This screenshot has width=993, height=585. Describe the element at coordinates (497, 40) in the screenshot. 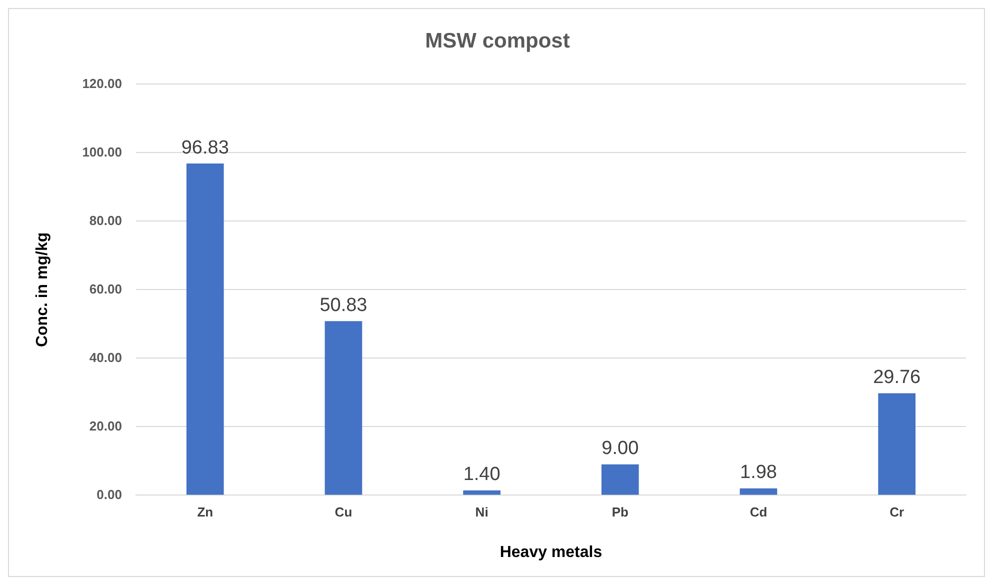

I see `chart-title: MSW compost` at that location.